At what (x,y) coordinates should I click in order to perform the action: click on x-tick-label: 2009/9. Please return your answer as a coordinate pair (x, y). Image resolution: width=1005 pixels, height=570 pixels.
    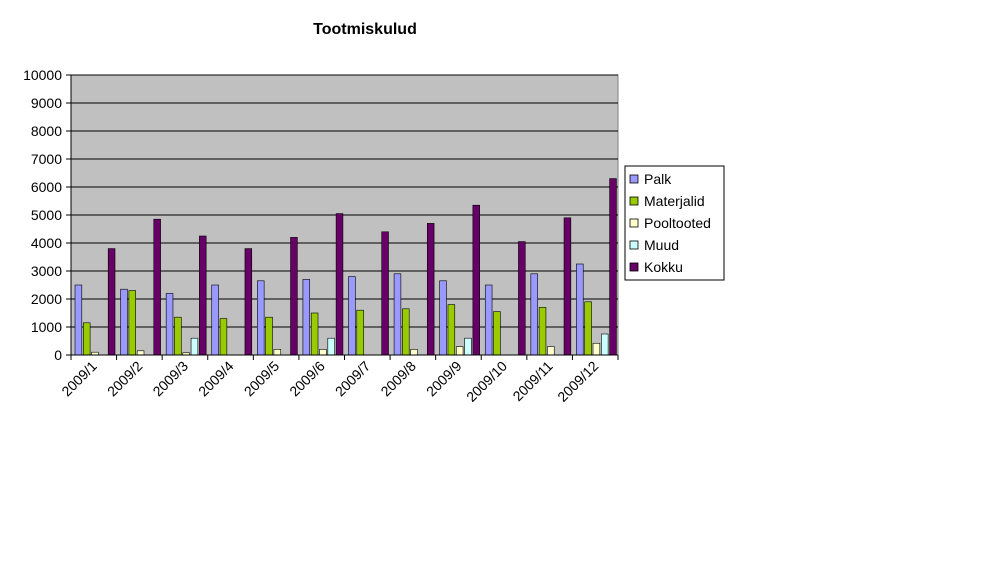
    Looking at the image, I should click on (444, 379).